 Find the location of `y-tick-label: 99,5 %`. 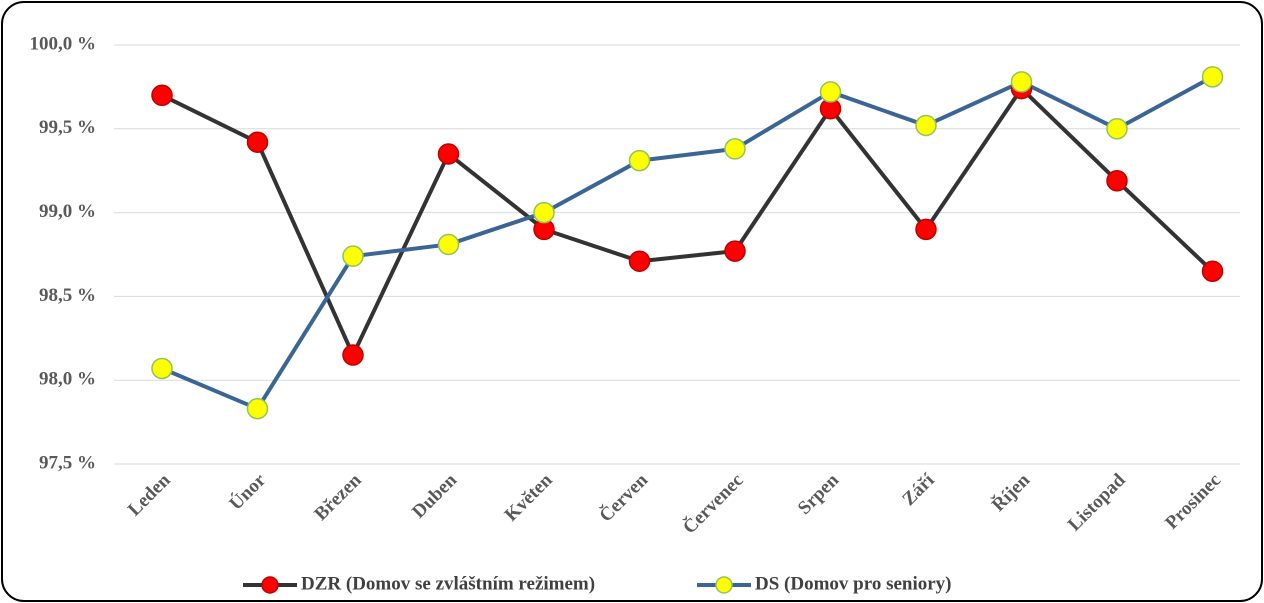

y-tick-label: 99,5 % is located at coordinates (67, 127).